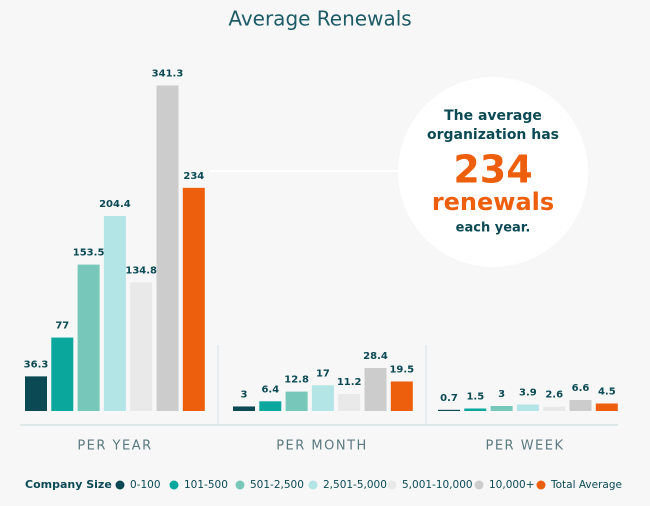  Describe the element at coordinates (270, 389) in the screenshot. I see `value-label: 6.4` at that location.